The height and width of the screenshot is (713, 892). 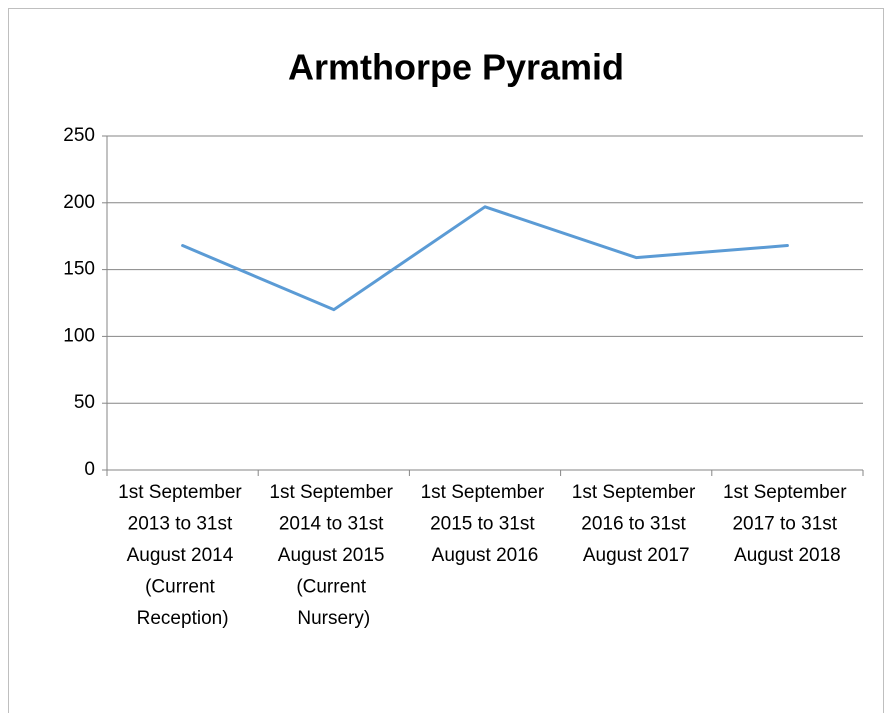 I want to click on chart-title: Armthorpe Pyramid, so click(x=456, y=67).